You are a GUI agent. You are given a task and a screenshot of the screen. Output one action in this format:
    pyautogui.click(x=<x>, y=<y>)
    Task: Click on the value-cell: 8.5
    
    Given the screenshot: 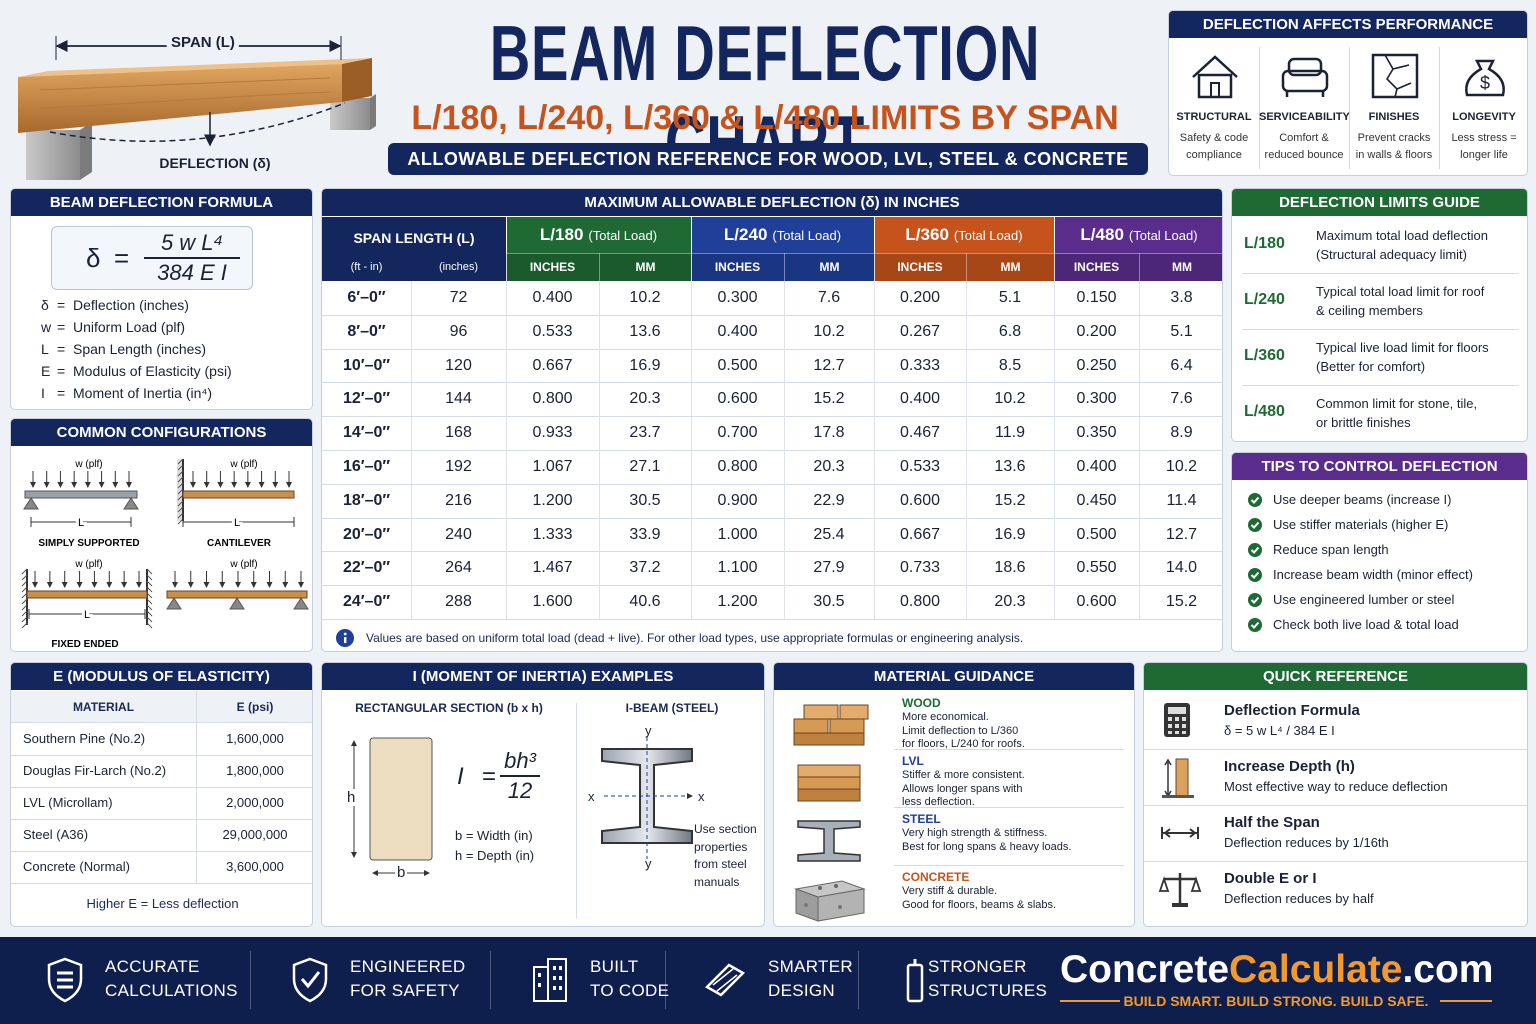 What is the action you would take?
    pyautogui.click(x=1010, y=365)
    